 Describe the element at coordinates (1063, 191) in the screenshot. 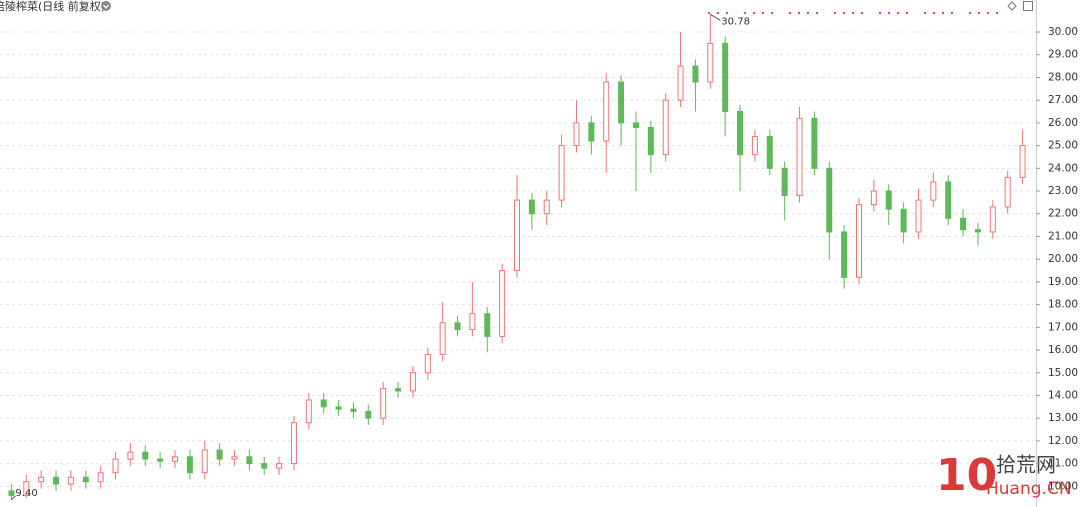

I see `y-tick-label: 23.00` at that location.